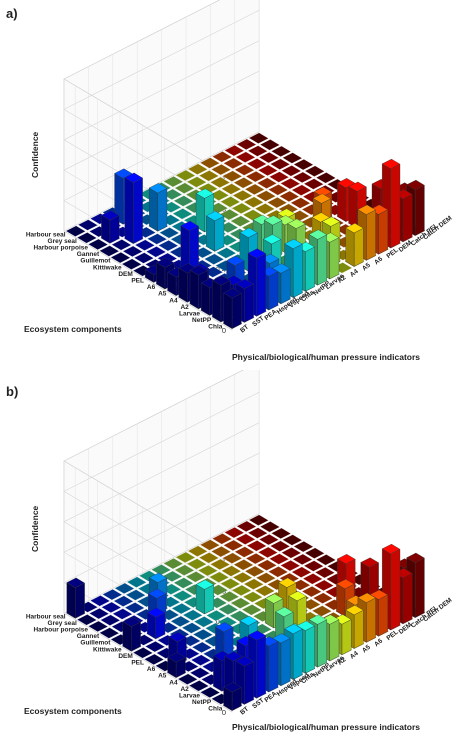  What do you see at coordinates (354, 273) in the screenshot?
I see `x-tick-label: A4` at bounding box center [354, 273].